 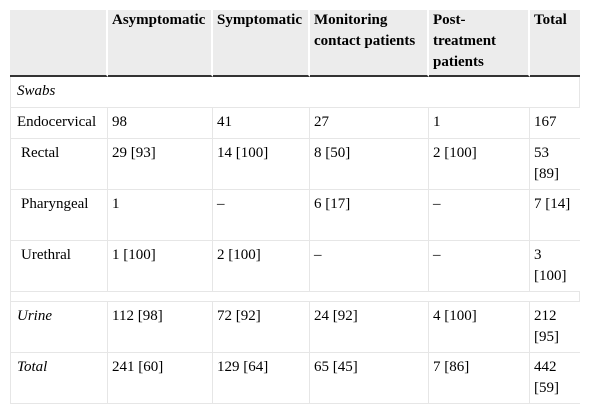 I want to click on table-cell: 72 [92], so click(x=261, y=327).